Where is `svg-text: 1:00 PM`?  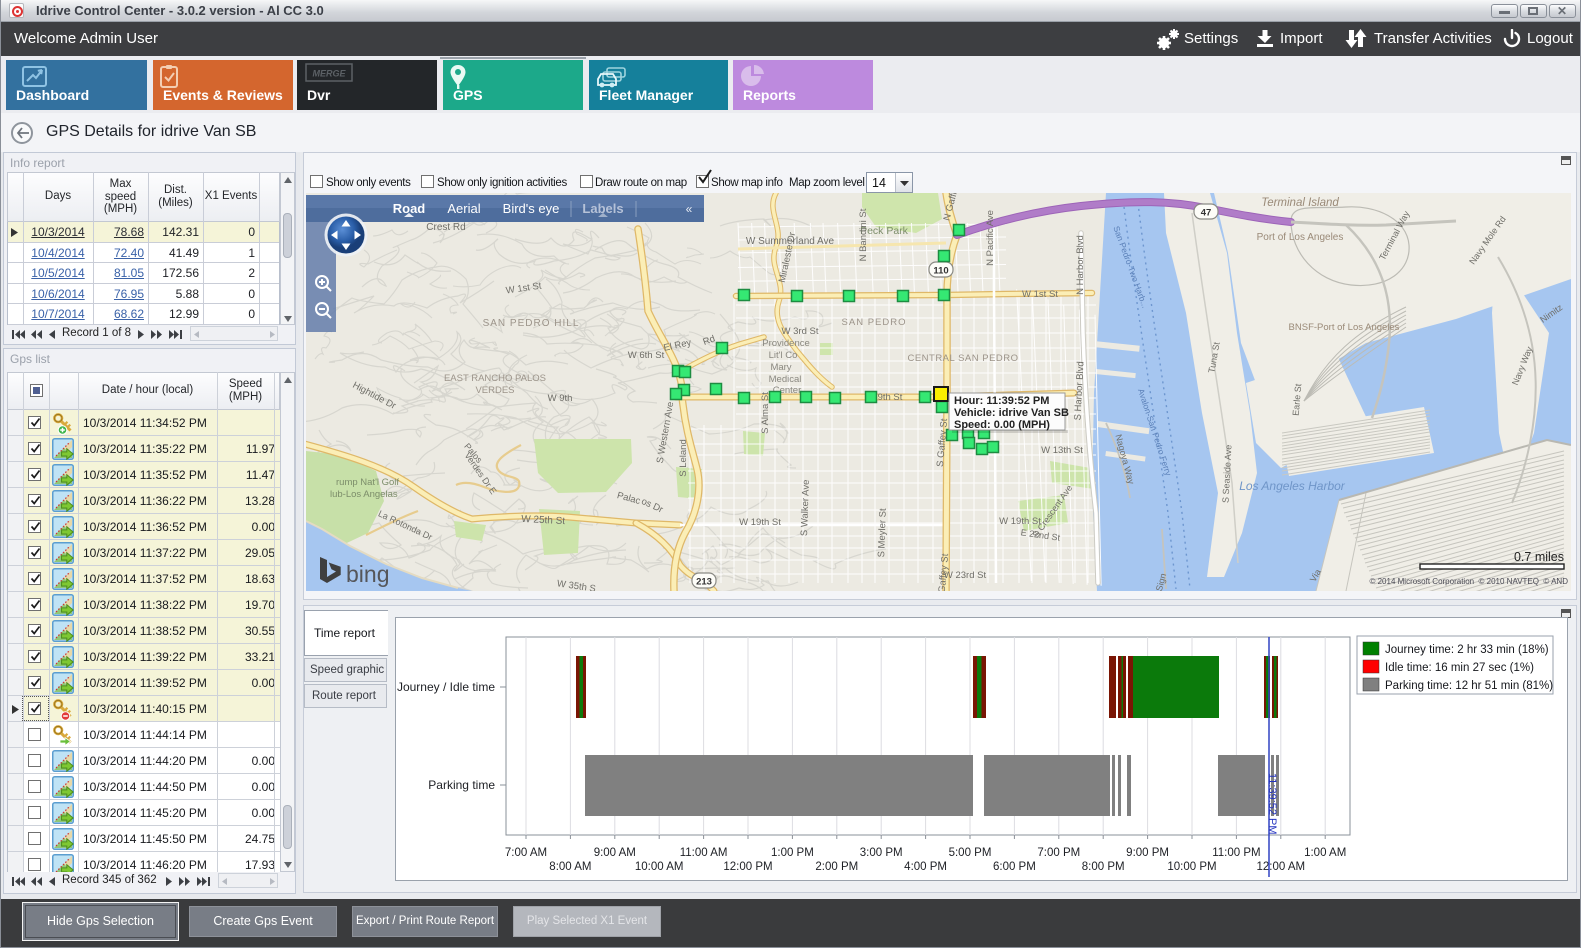 svg-text: 1:00 PM is located at coordinates (792, 853).